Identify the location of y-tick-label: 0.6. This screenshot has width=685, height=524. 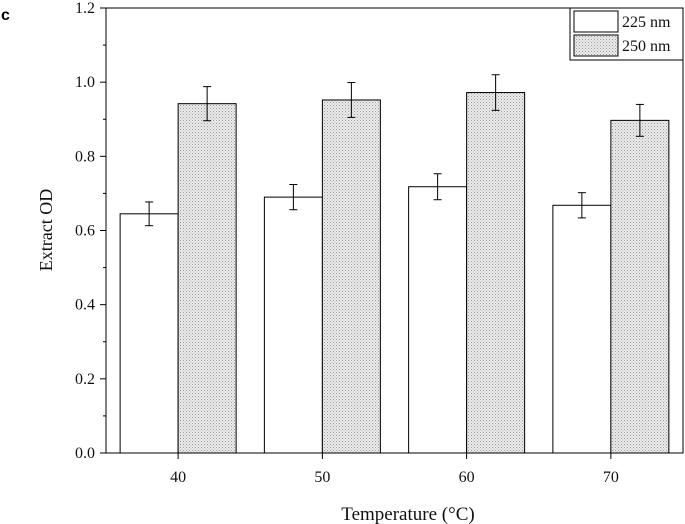
(85, 231).